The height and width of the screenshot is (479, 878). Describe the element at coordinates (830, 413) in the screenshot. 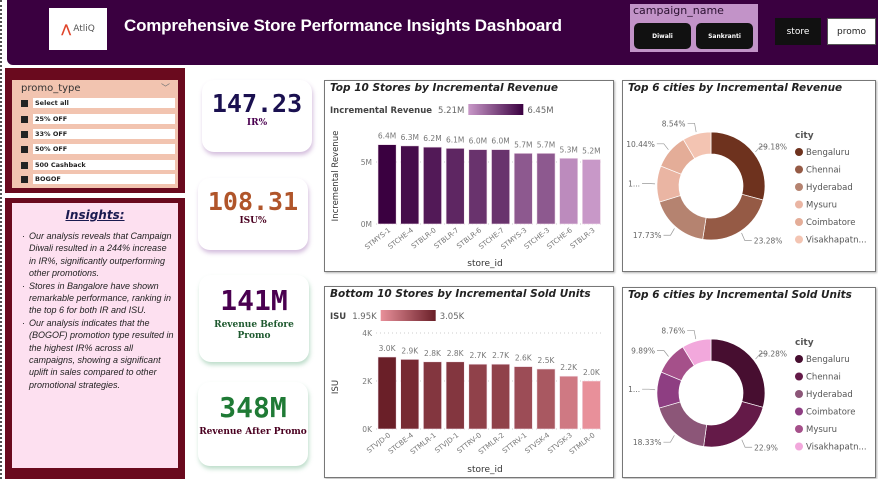

I see `legend-item: Coimbatore` at that location.